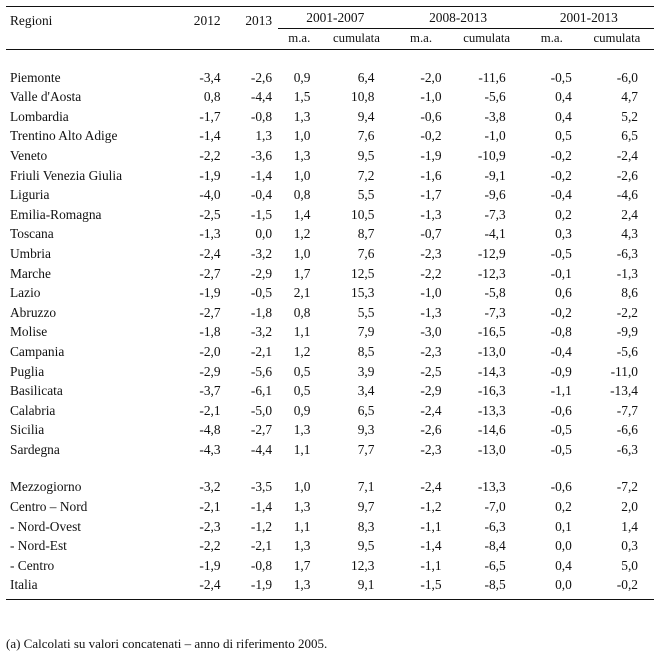 This screenshot has height=666, width=660. I want to click on header-group-2001-2013: 2001-2013, so click(588, 17).